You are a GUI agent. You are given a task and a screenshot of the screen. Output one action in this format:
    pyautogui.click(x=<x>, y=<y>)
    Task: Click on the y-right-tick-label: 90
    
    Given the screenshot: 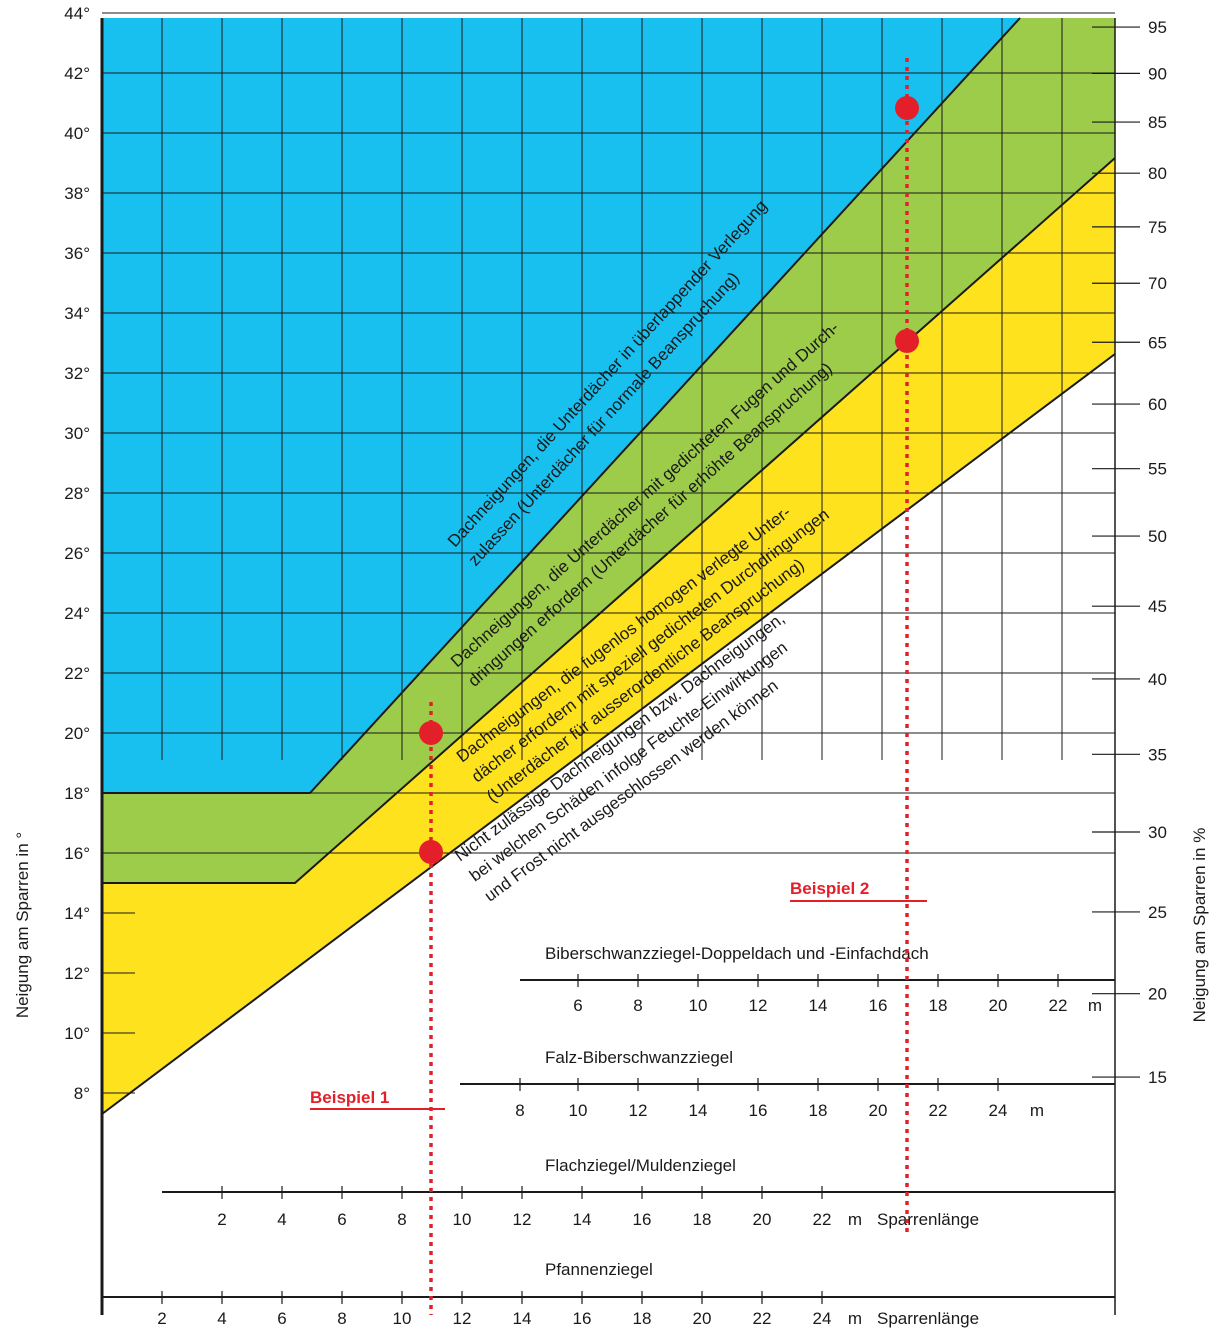 What is the action you would take?
    pyautogui.click(x=1157, y=73)
    